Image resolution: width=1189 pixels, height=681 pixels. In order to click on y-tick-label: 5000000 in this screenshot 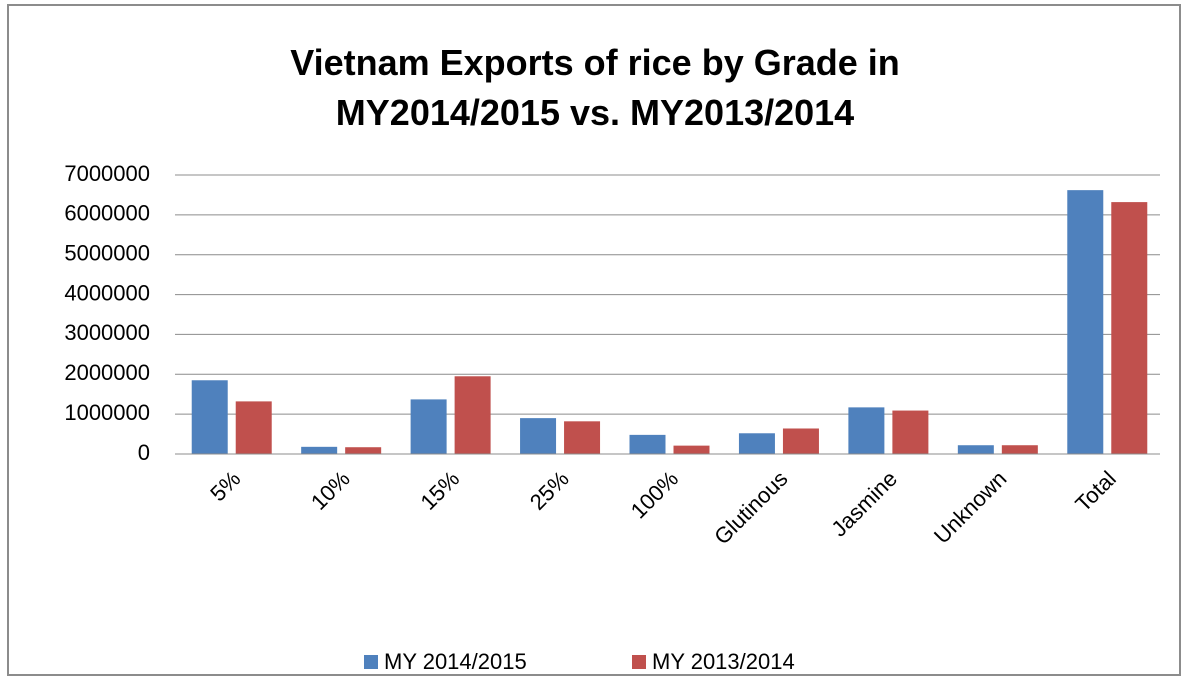, I will do `click(107, 253)`.